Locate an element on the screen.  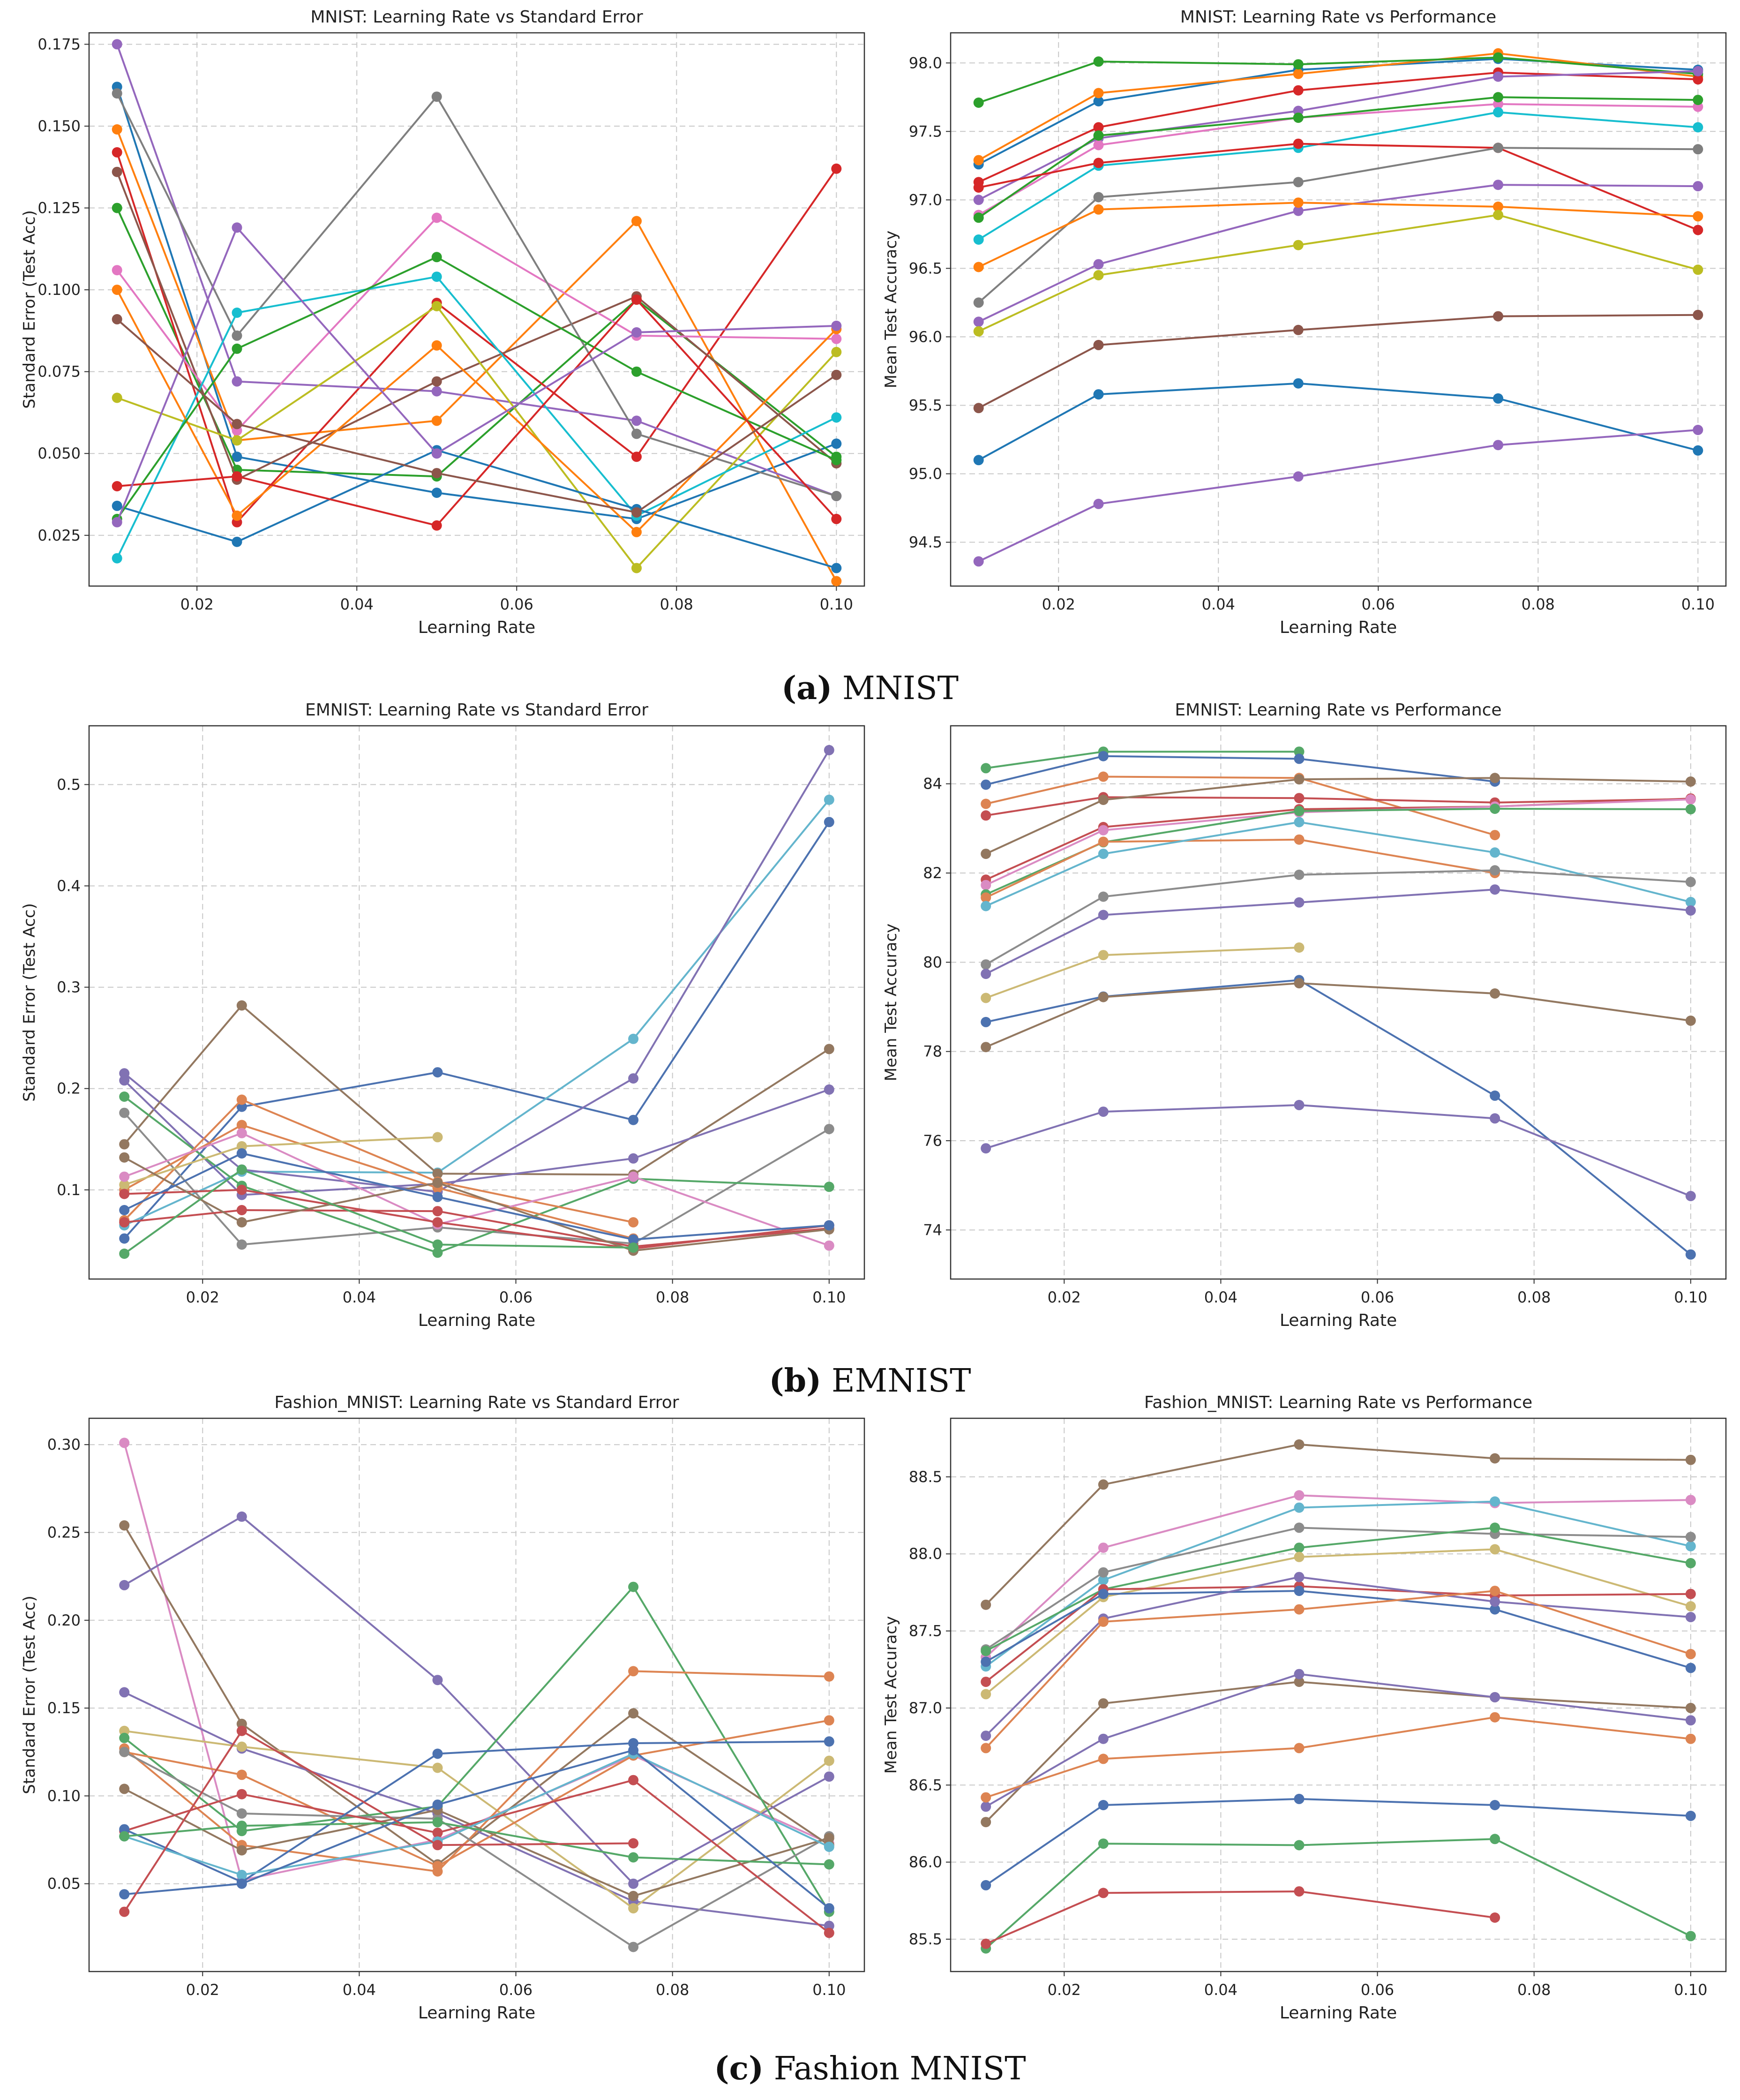
y-tick-label: 96.5 is located at coordinates (925, 268).